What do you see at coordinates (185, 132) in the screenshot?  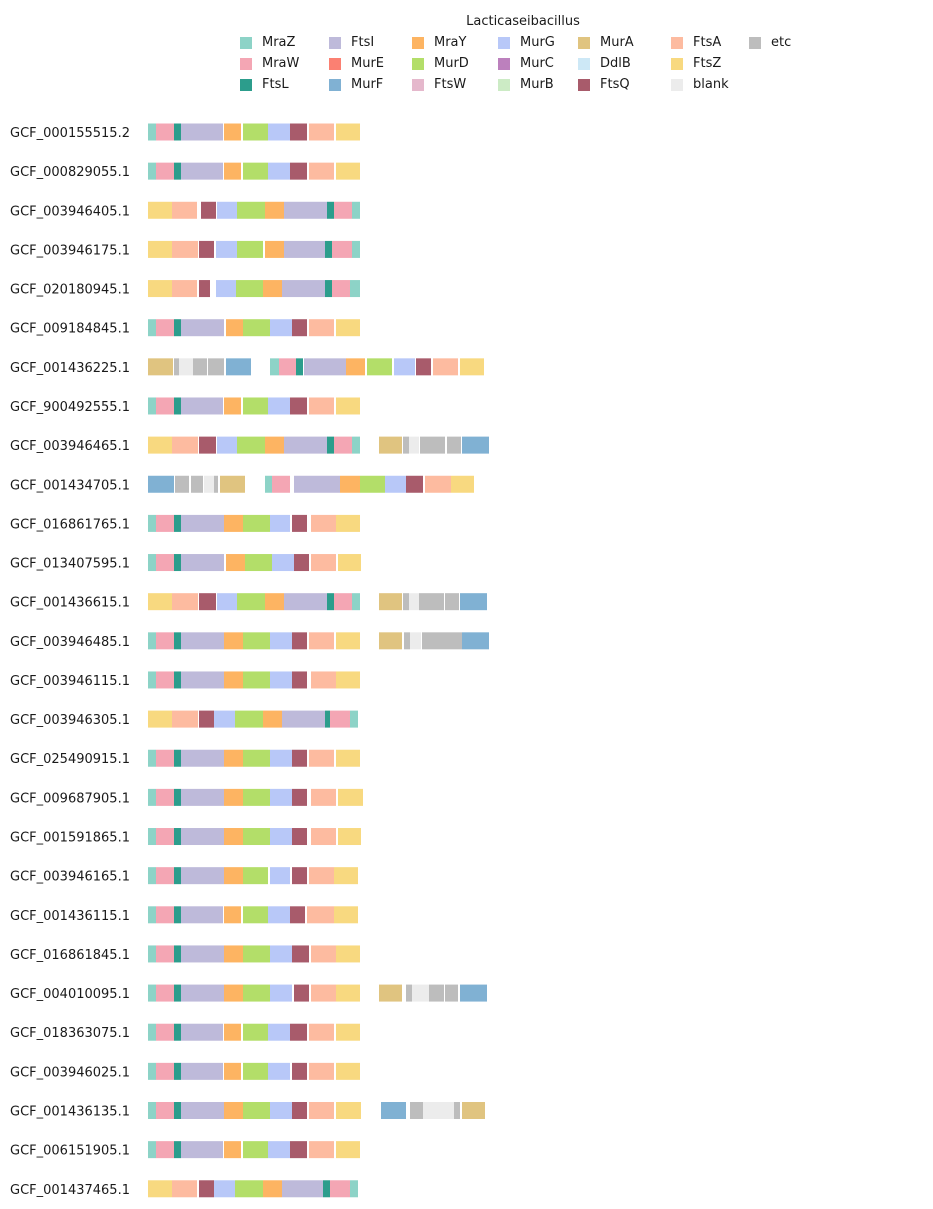 I see `genome-row: GCF_000155515.2` at bounding box center [185, 132].